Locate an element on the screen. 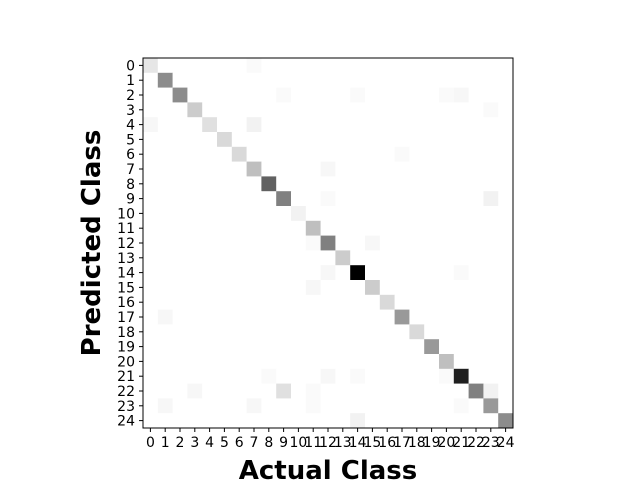  y-tick-label: 21 is located at coordinates (126, 377).